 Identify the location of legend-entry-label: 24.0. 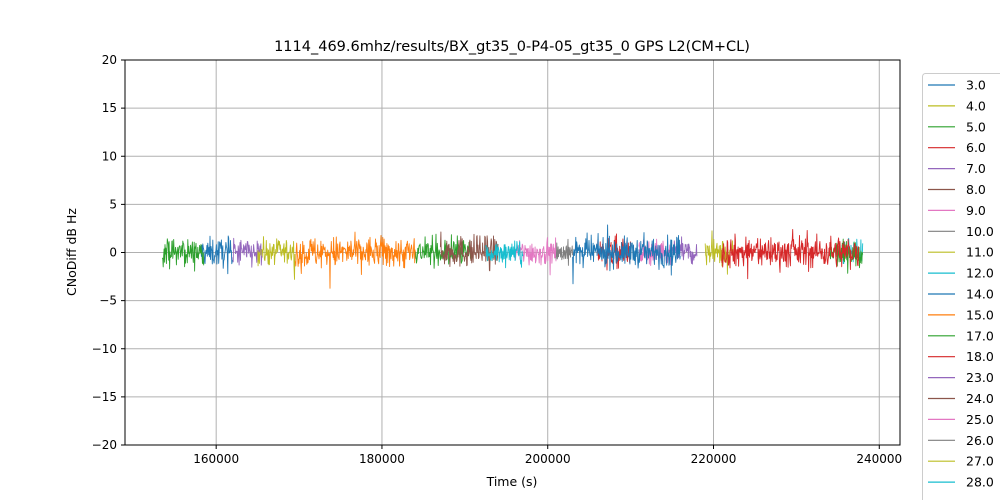
(980, 398).